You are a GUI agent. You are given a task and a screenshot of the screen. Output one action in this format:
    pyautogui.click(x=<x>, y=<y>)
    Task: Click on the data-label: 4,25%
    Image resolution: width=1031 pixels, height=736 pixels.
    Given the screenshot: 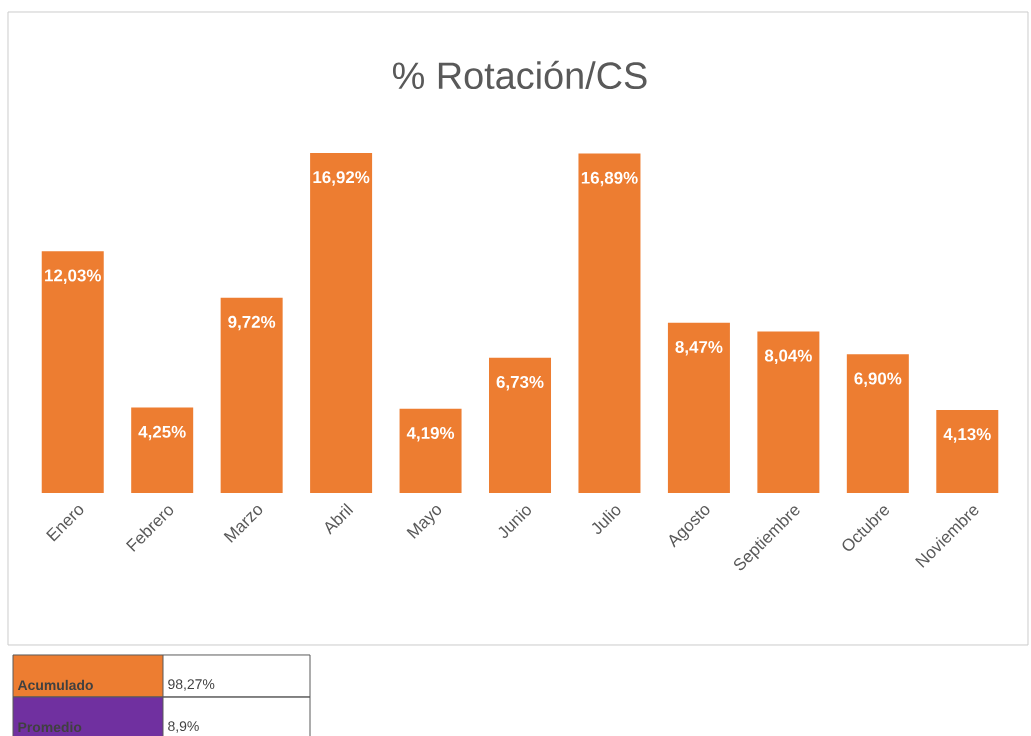 What is the action you would take?
    pyautogui.click(x=162, y=433)
    